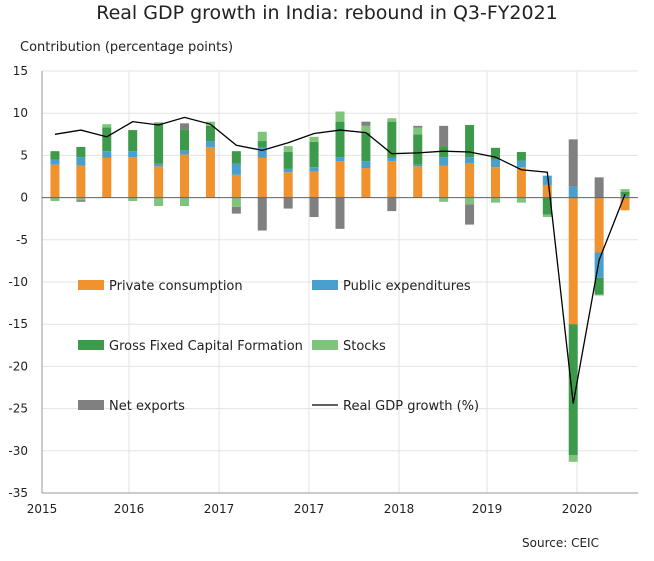 The height and width of the screenshot is (561, 654). What do you see at coordinates (18, 282) in the screenshot?
I see `y-tick-label: -10` at bounding box center [18, 282].